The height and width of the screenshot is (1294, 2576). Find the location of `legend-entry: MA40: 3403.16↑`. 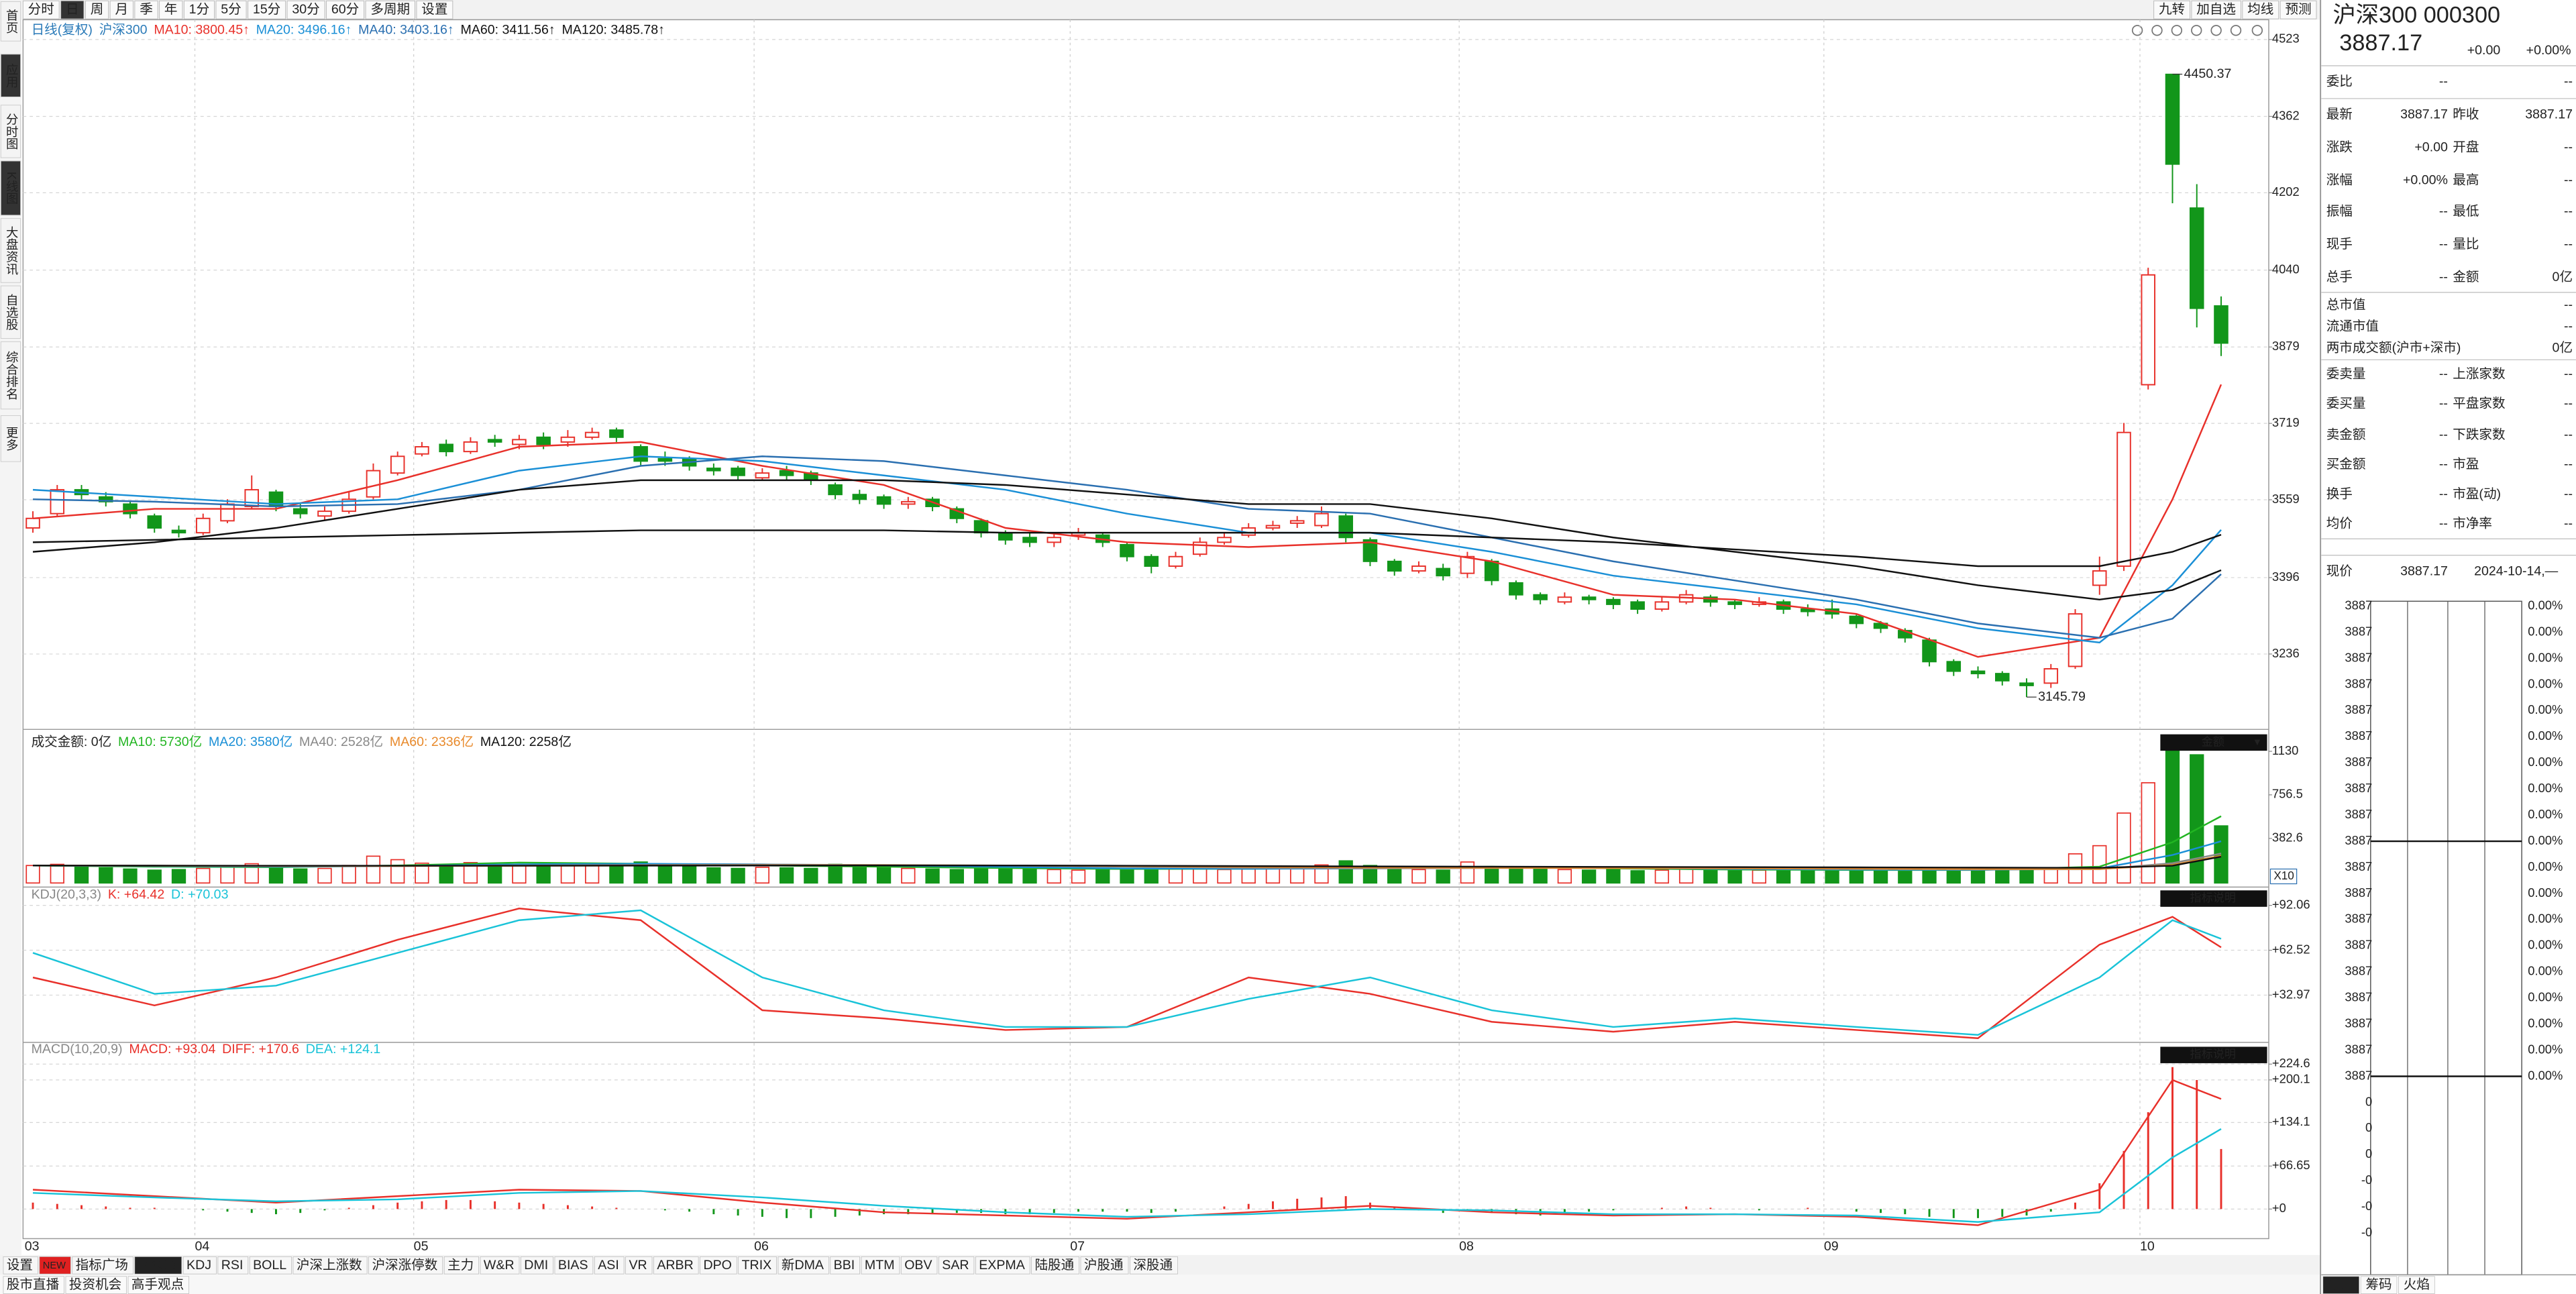

legend-entry: MA40: 3403.16↑ is located at coordinates (406, 29).